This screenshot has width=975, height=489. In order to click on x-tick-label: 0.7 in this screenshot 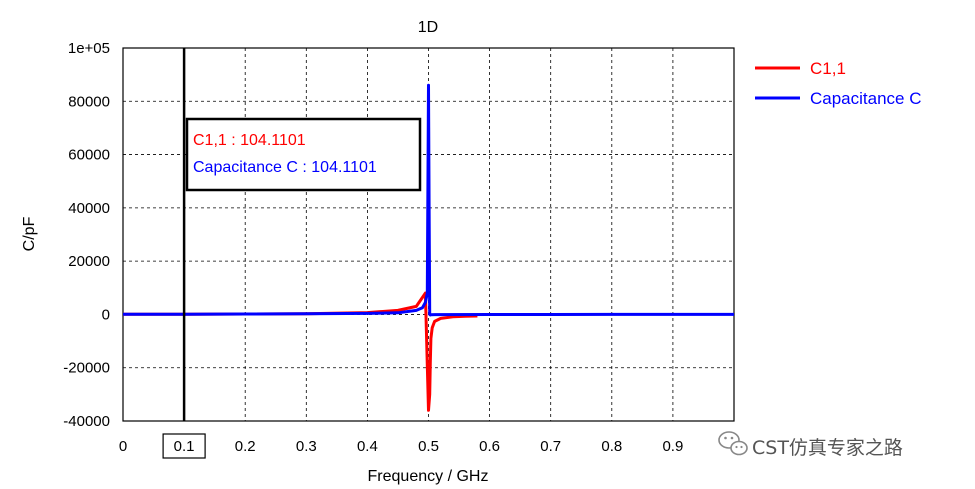, I will do `click(550, 446)`.